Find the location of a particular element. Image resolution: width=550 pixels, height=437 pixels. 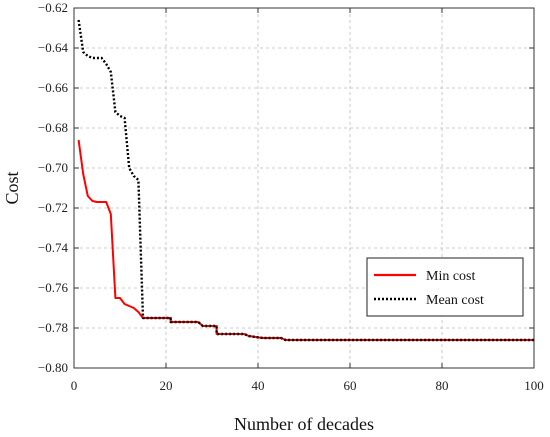

x-tick-label: 60 is located at coordinates (350, 385).